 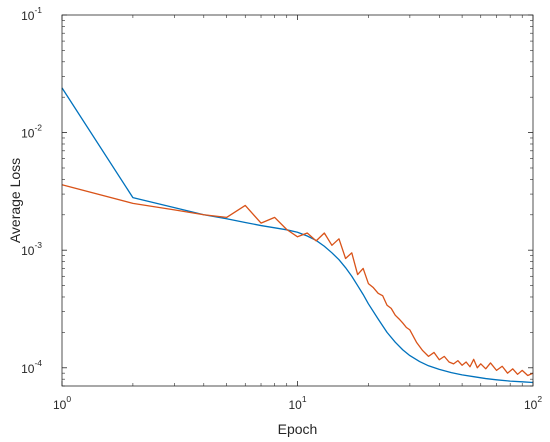 What do you see at coordinates (298, 429) in the screenshot?
I see `x-axis-label: Epoch` at bounding box center [298, 429].